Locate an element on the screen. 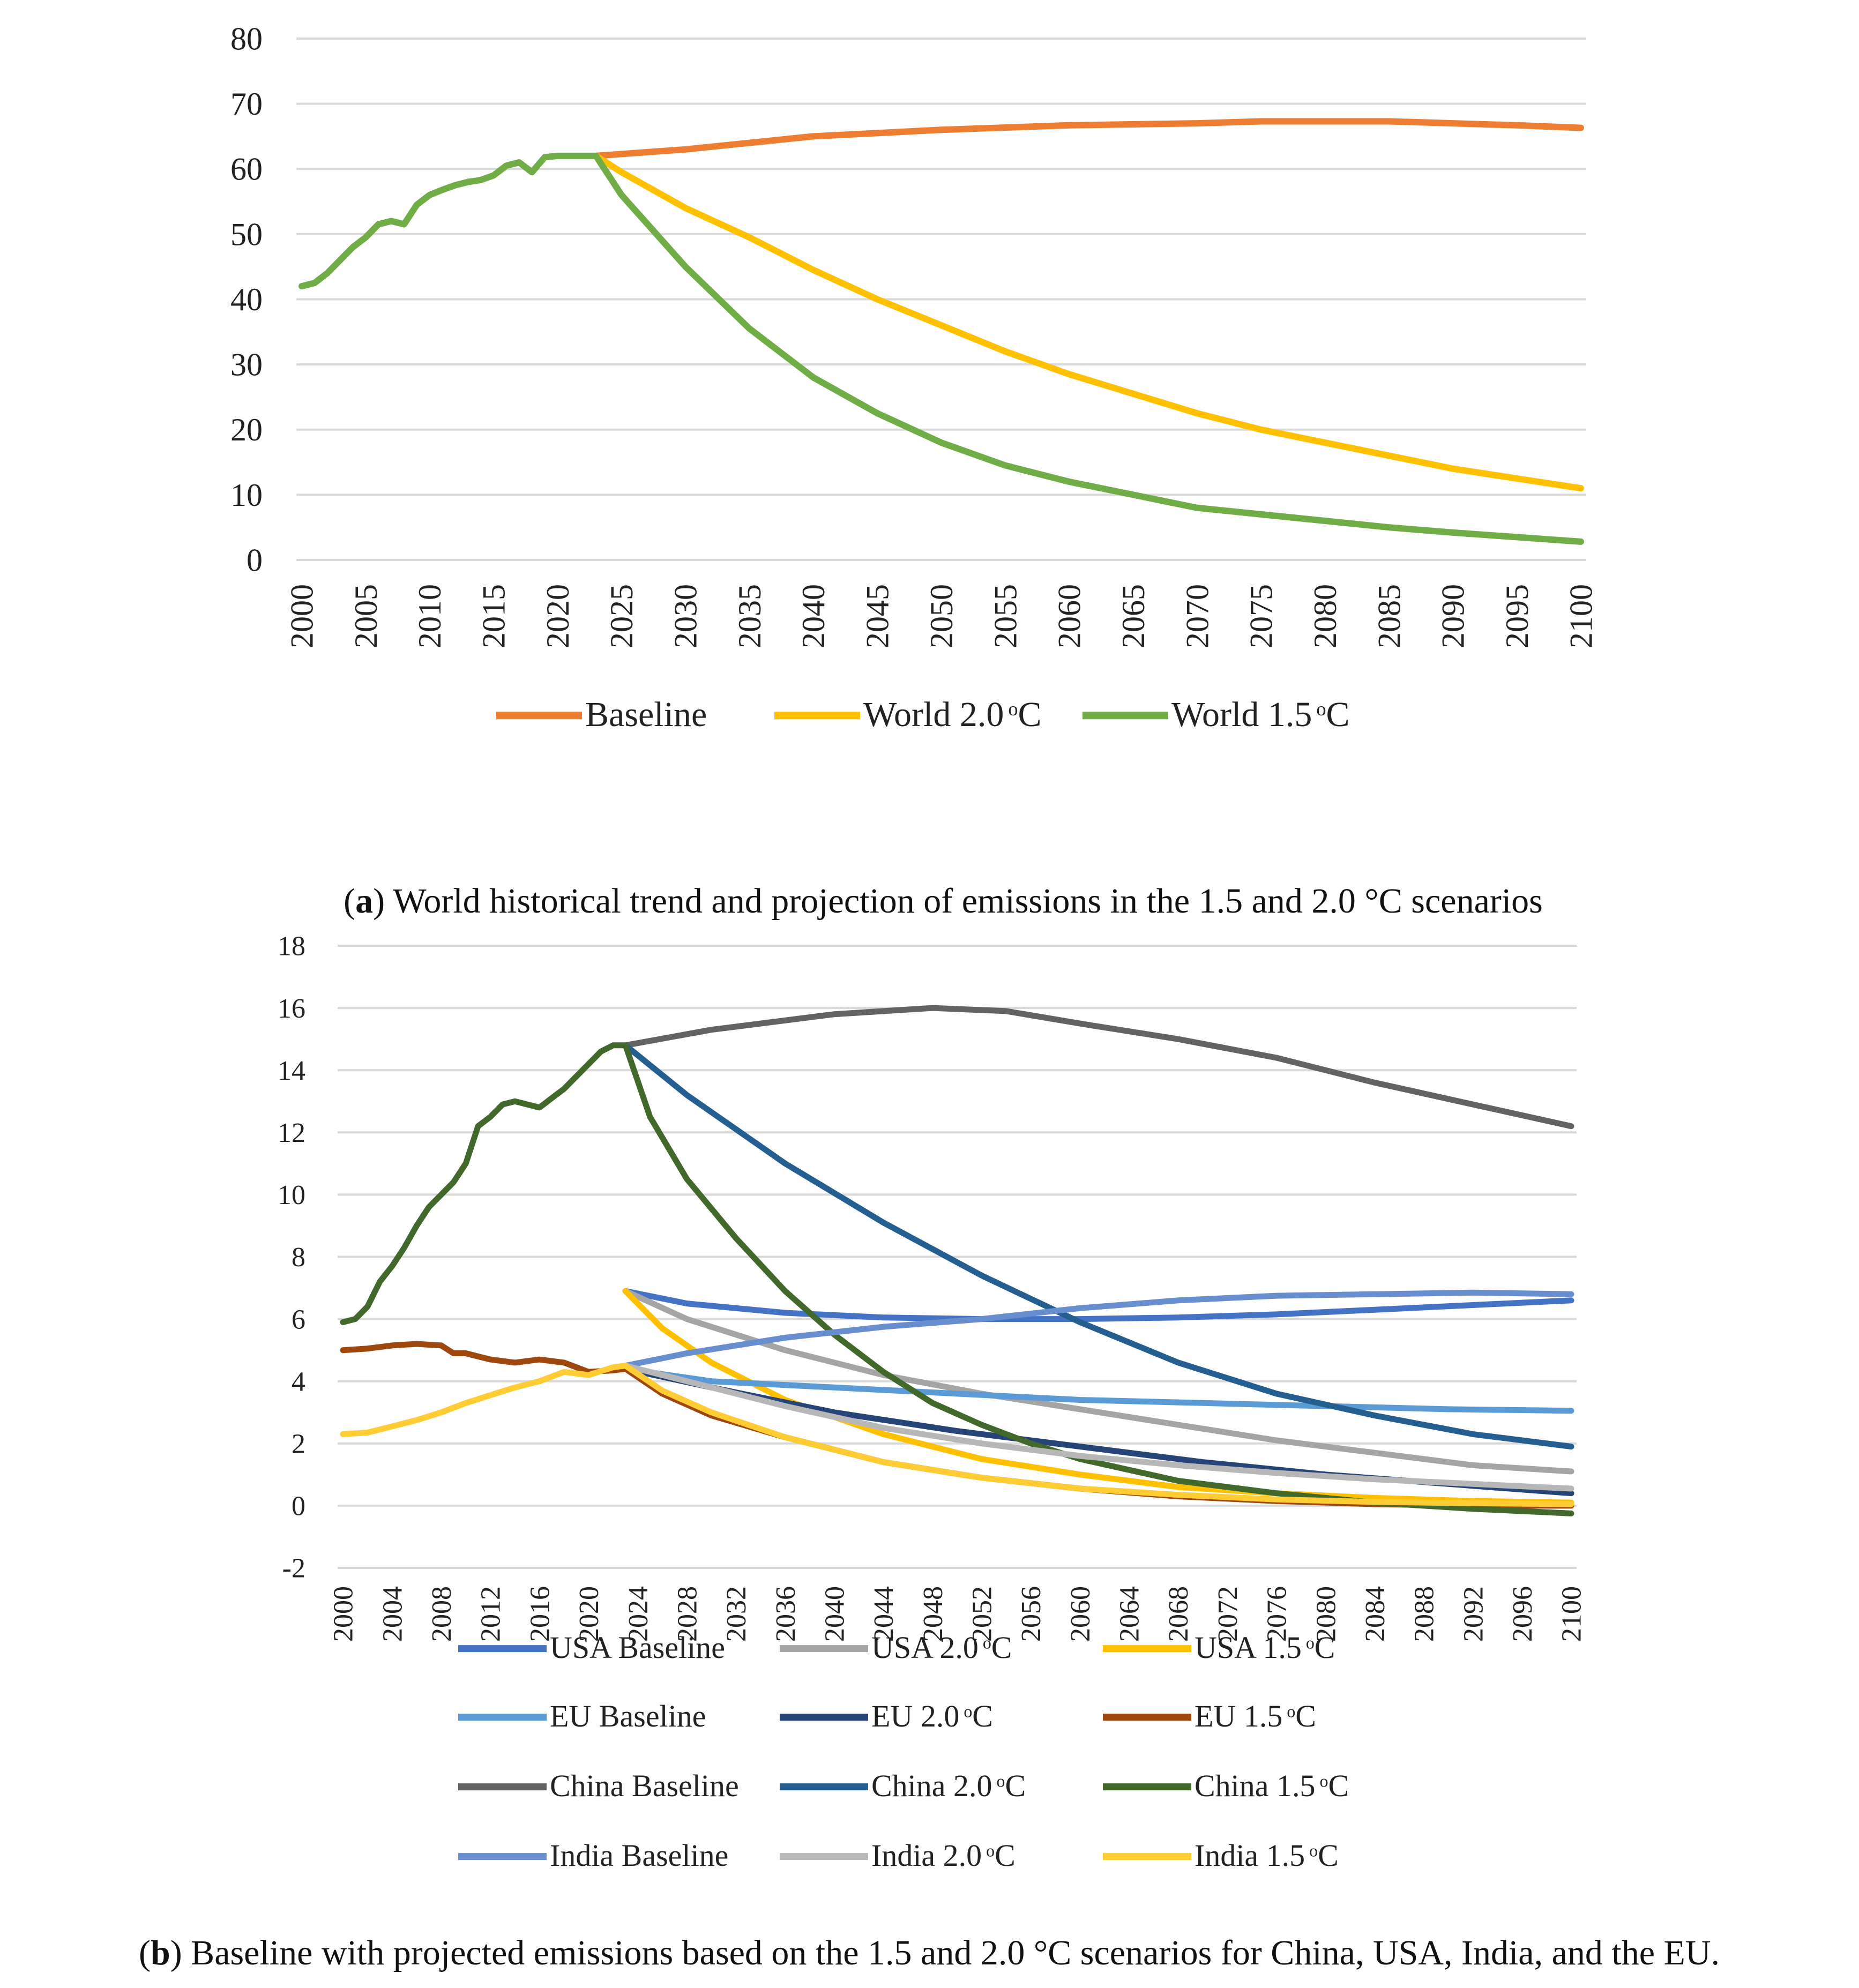 The height and width of the screenshot is (1988, 1859). x-tick-label: 2096 is located at coordinates (1522, 1614).